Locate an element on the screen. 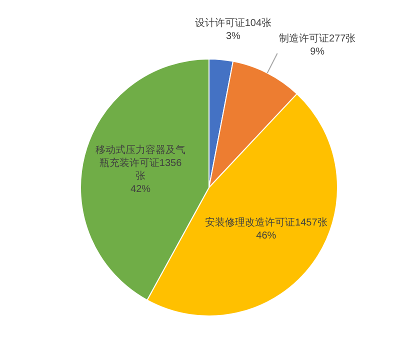 The image size is (418, 351). data-label: 9% is located at coordinates (317, 52).